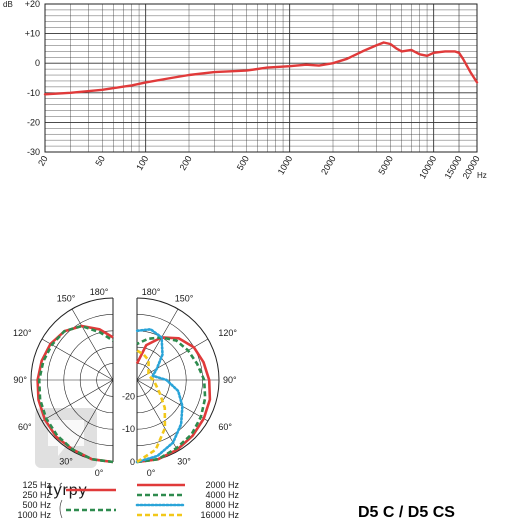 The image size is (530, 530). What do you see at coordinates (34, 515) in the screenshot?
I see `legend-left-label: 1000 Hz` at bounding box center [34, 515].